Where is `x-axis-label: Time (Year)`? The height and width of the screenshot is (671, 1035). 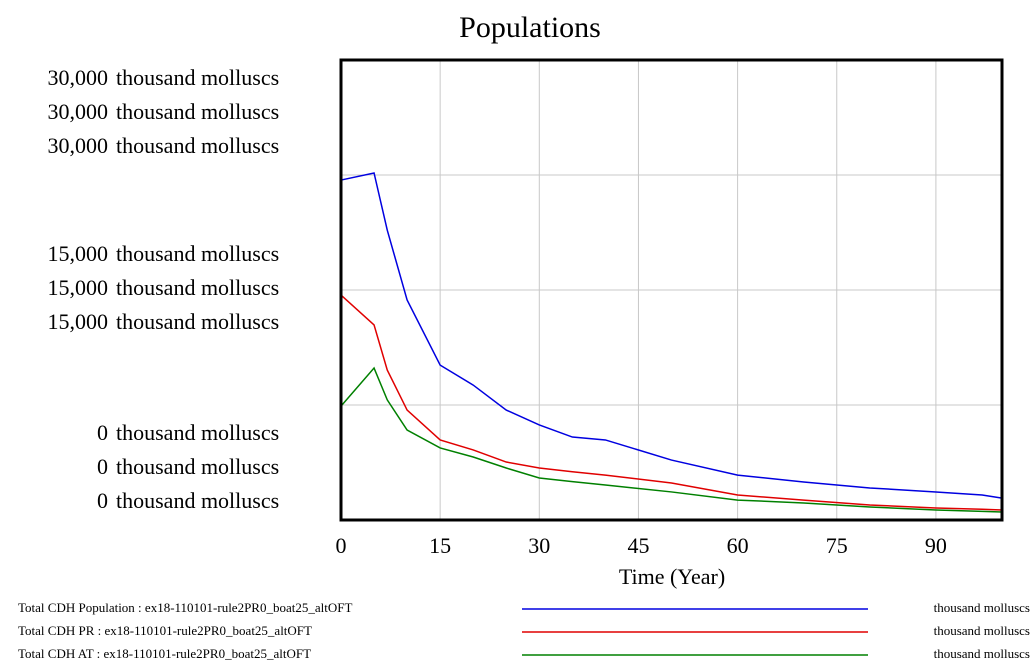 x-axis-label: Time (Year) is located at coordinates (672, 576).